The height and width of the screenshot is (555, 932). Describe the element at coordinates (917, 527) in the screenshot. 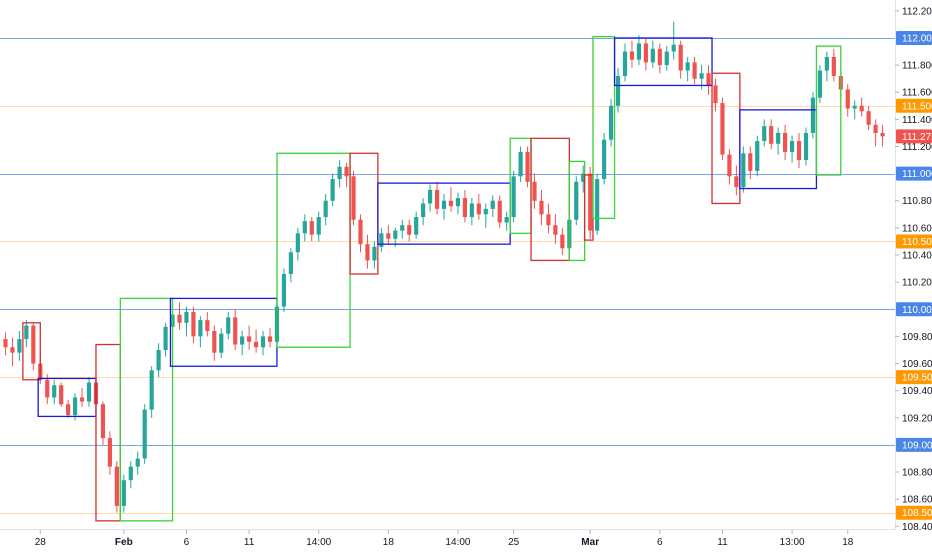

I see `price-tick-label: 108.400` at that location.